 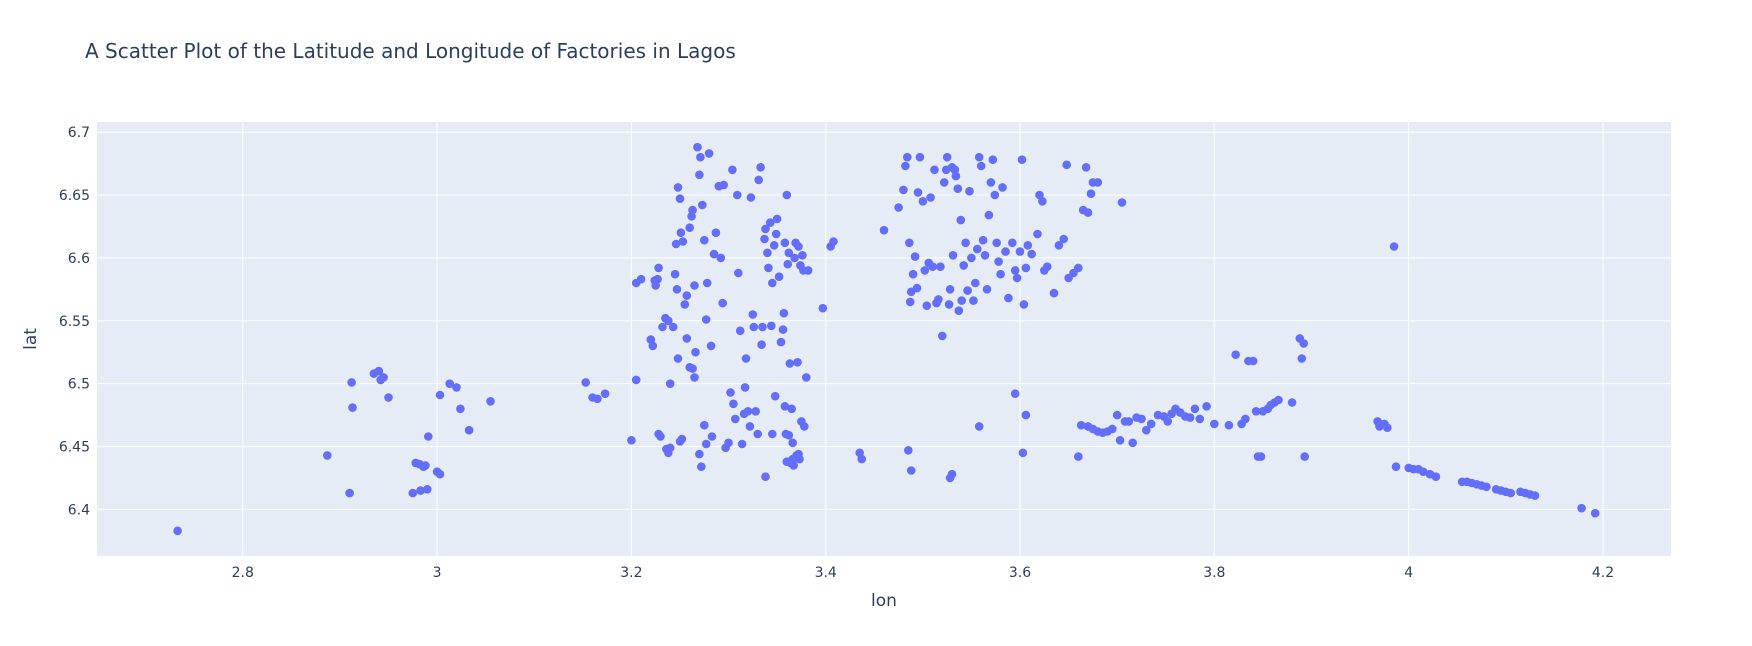 What do you see at coordinates (74, 322) in the screenshot?
I see `y-tick-label: 6.55` at bounding box center [74, 322].